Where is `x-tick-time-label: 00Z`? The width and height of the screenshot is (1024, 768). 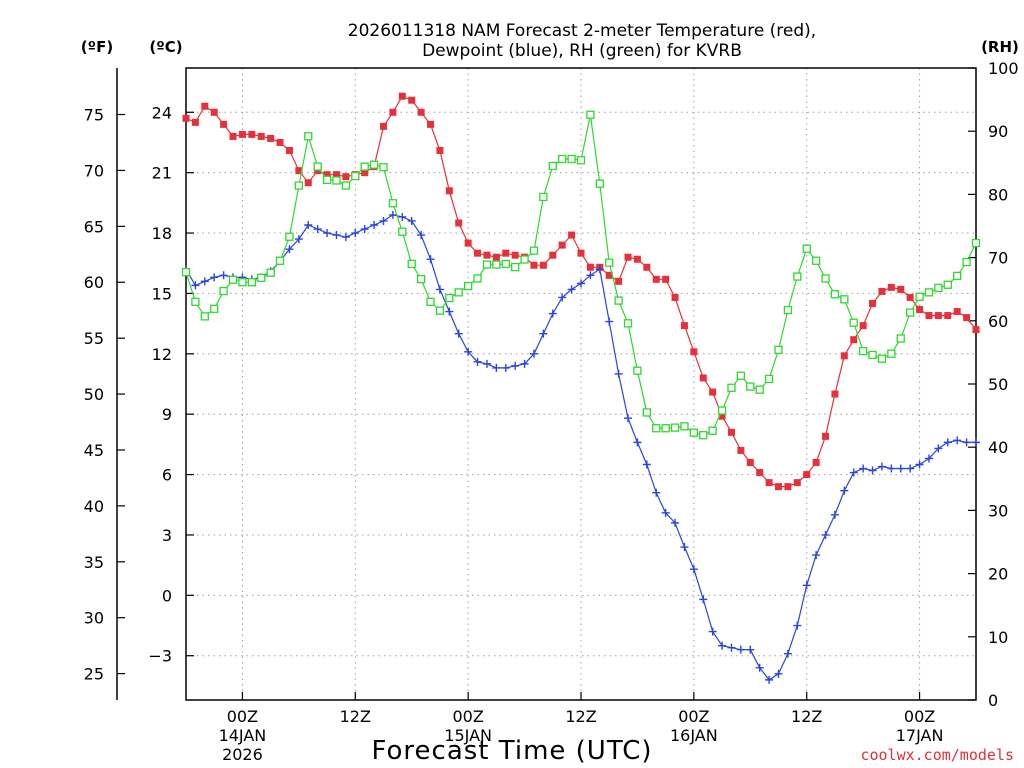 x-tick-time-label: 00Z is located at coordinates (919, 716).